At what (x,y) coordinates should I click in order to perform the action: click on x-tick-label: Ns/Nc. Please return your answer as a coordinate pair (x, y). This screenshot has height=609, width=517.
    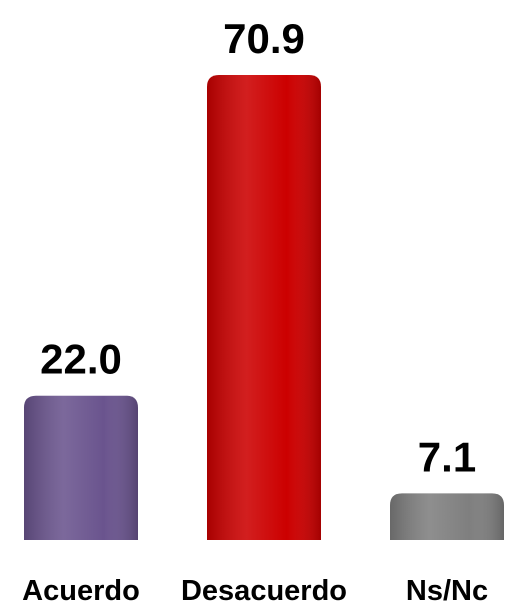
    Looking at the image, I should click on (447, 591).